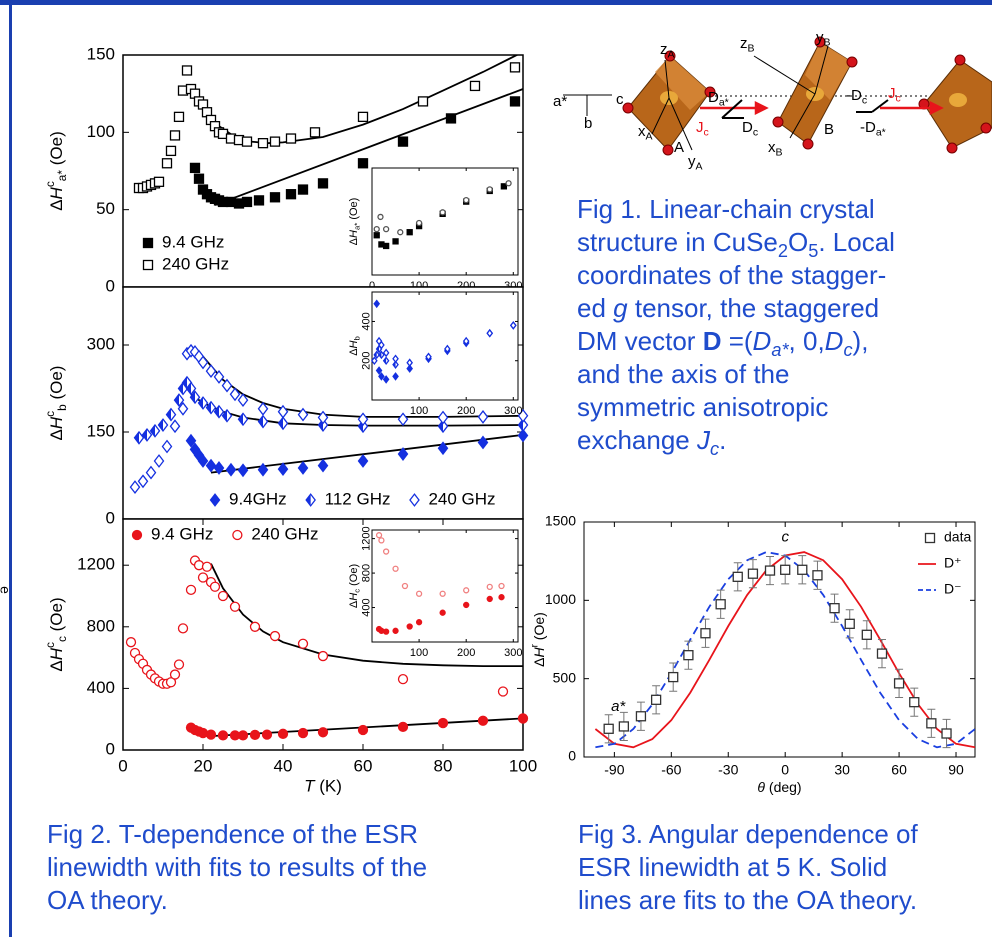  Describe the element at coordinates (56, 634) in the screenshot. I see `y-axis-label: ΔHcc (Oe)` at that location.